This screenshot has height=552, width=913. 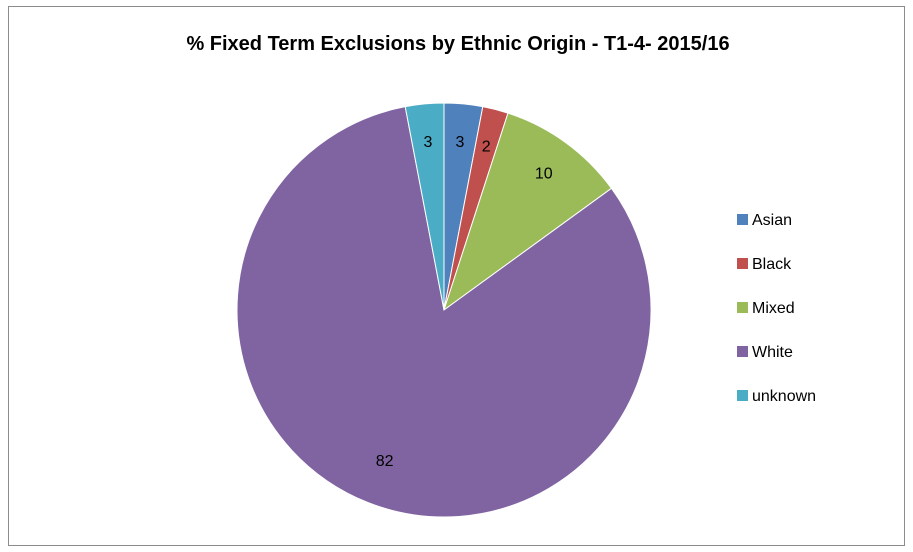 I want to click on legend-label-white: White, so click(x=772, y=352).